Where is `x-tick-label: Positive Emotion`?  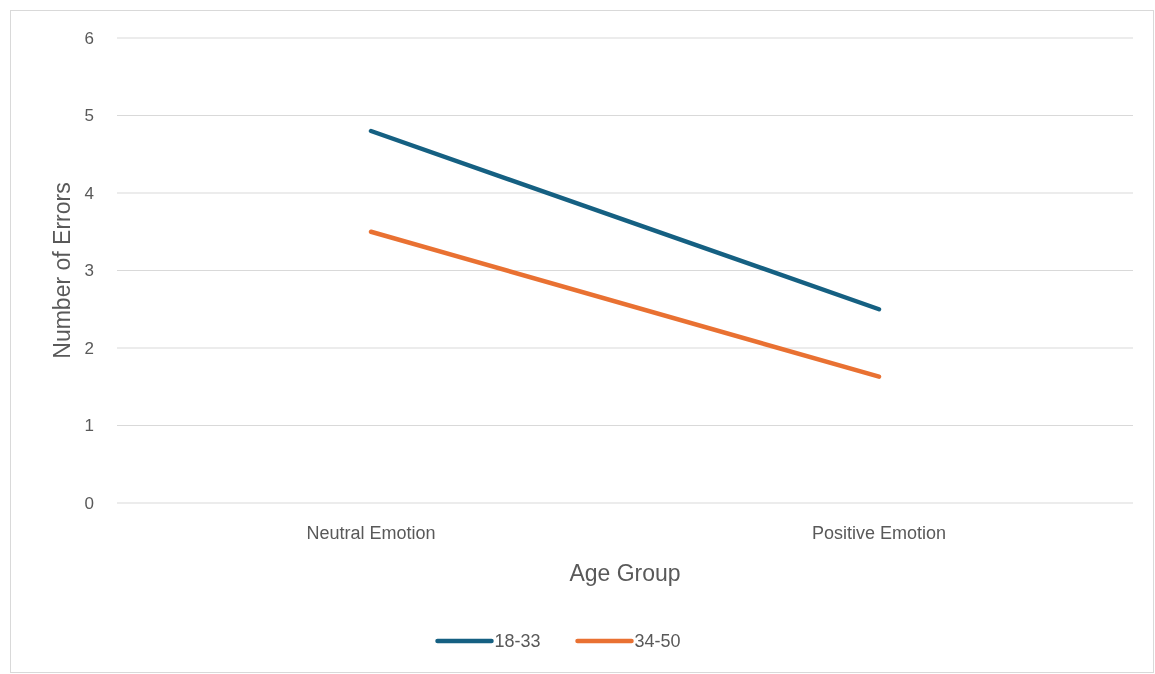
x-tick-label: Positive Emotion is located at coordinates (879, 533).